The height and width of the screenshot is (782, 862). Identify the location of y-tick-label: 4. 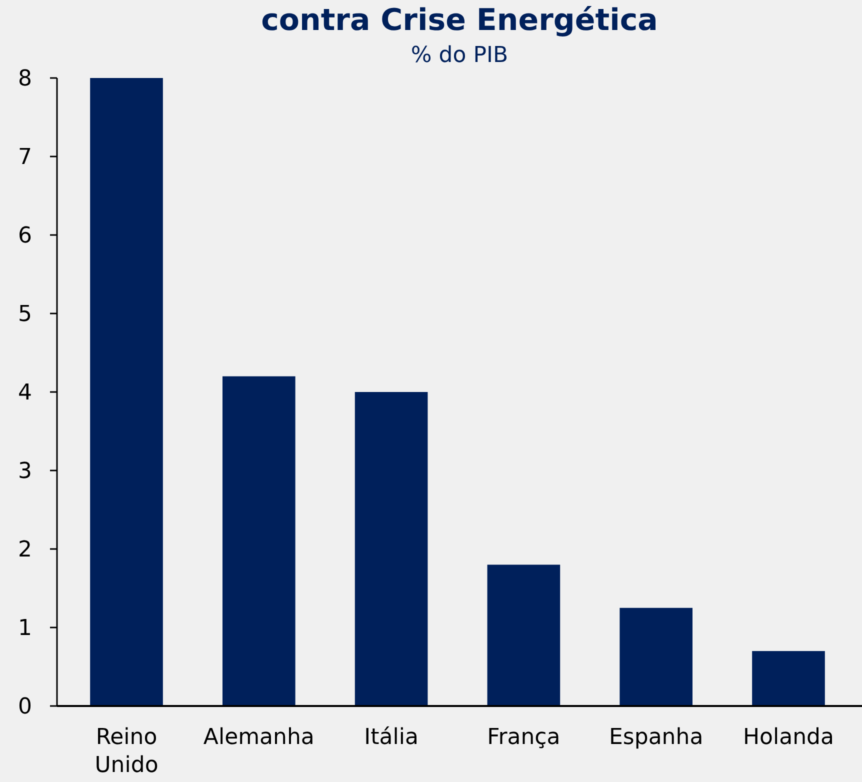
(25, 393).